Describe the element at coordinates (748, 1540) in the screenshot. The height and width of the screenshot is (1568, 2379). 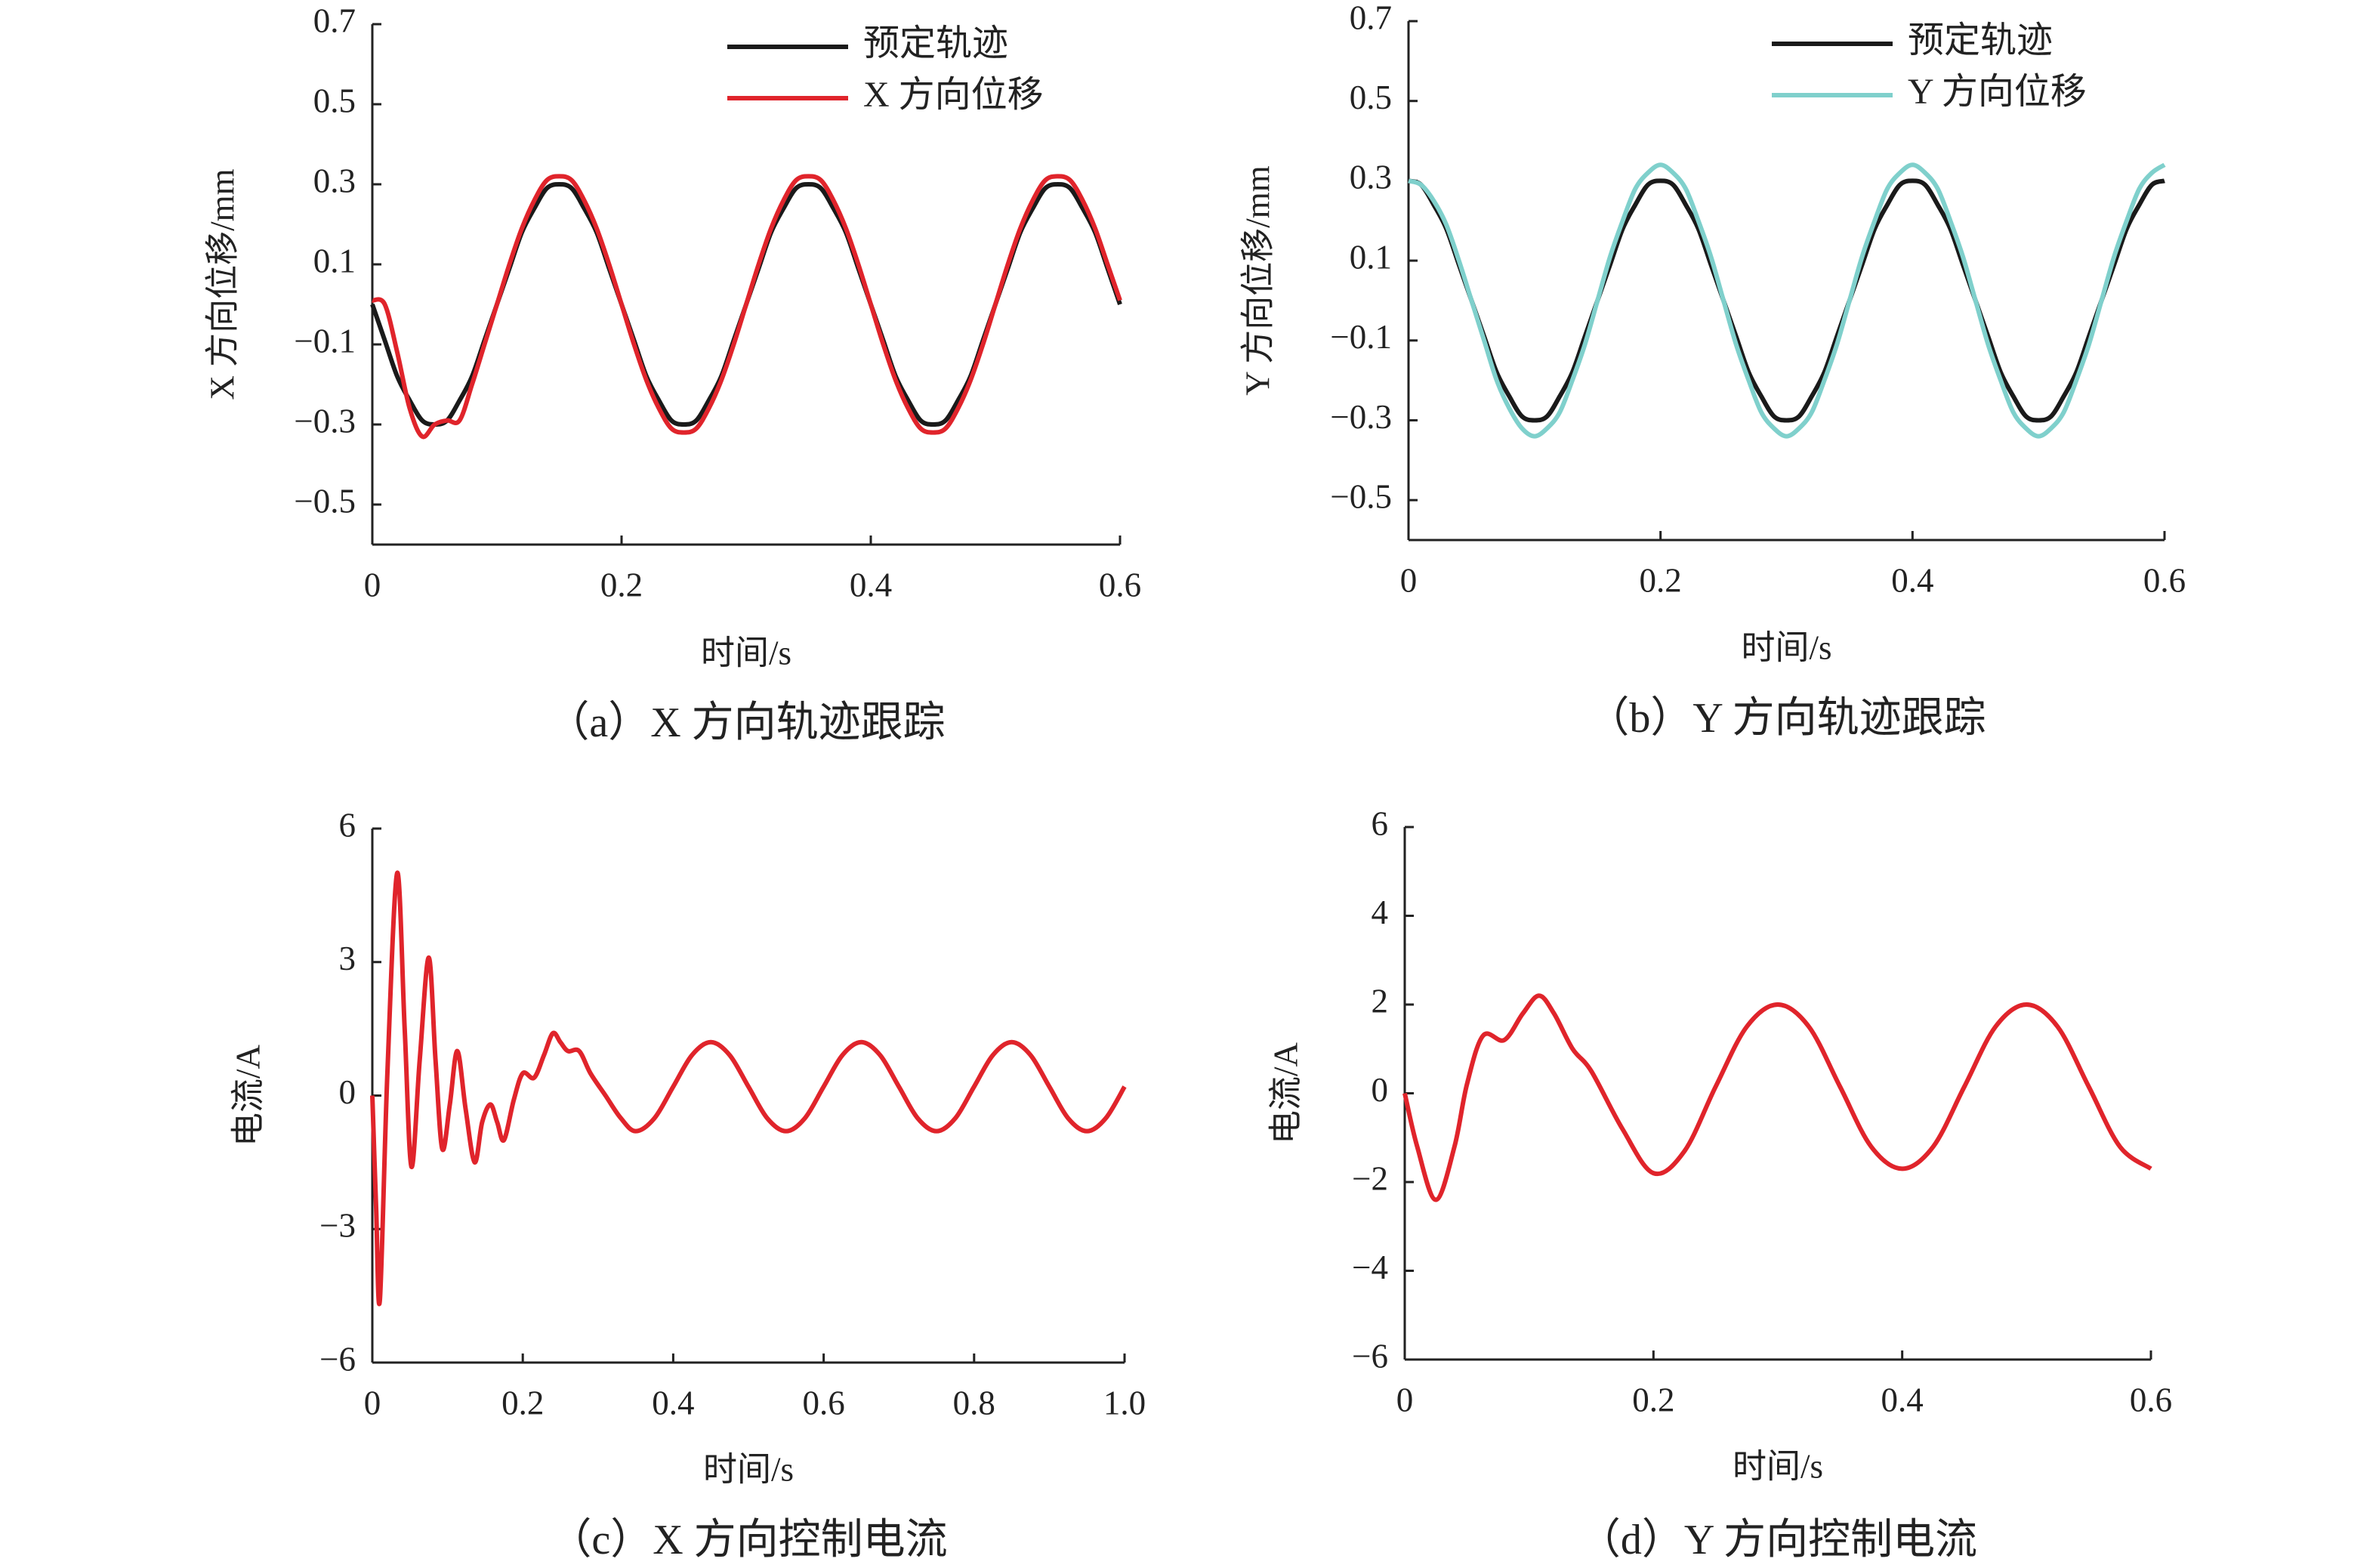
I see `caption: （c）X 方向控制电流` at that location.